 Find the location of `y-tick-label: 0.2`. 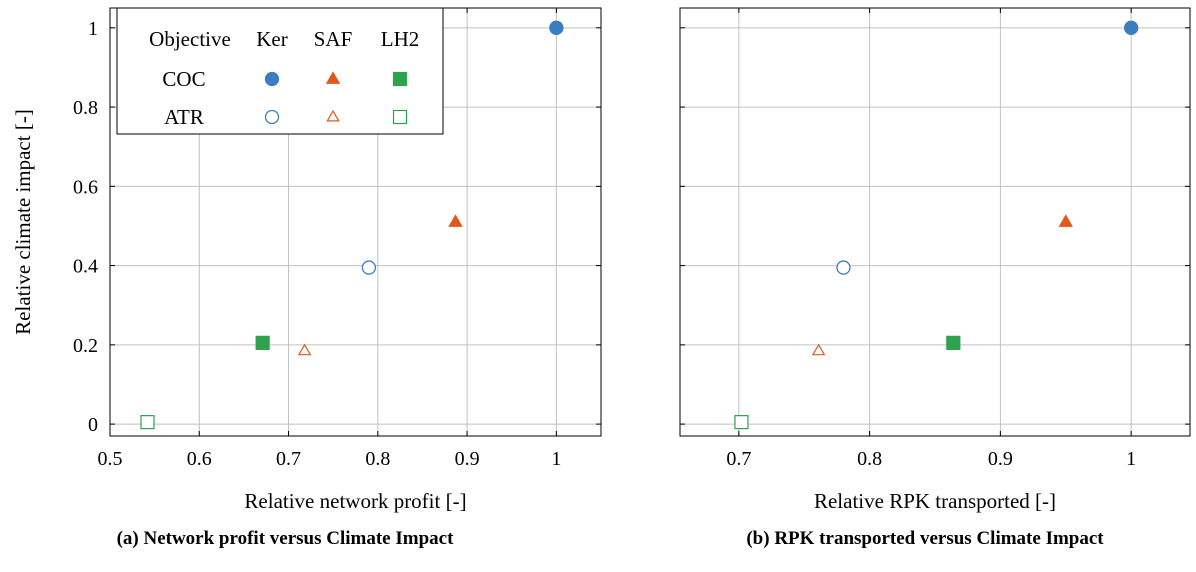

y-tick-label: 0.2 is located at coordinates (85, 346).